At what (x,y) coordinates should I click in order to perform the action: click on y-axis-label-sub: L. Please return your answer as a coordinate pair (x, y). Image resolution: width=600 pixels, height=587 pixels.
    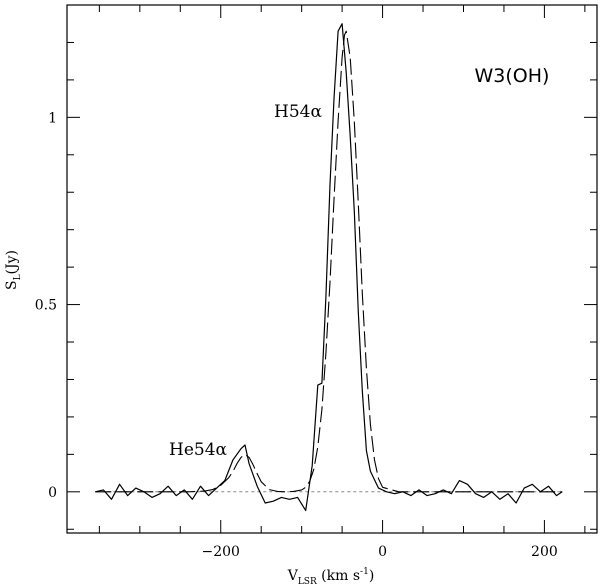
    Looking at the image, I should click on (18, 277).